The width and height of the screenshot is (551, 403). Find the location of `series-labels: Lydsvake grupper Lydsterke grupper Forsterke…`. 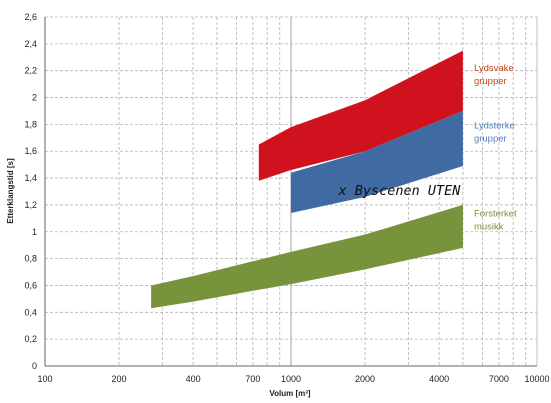

series-labels: Lydsvake grupper Lydsterke grupper Forsterke… is located at coordinates (495, 148).